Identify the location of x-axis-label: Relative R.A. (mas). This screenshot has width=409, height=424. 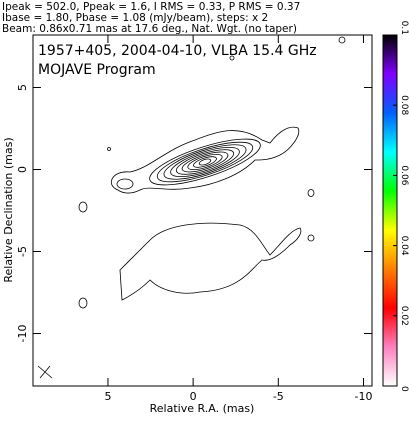
(202, 408).